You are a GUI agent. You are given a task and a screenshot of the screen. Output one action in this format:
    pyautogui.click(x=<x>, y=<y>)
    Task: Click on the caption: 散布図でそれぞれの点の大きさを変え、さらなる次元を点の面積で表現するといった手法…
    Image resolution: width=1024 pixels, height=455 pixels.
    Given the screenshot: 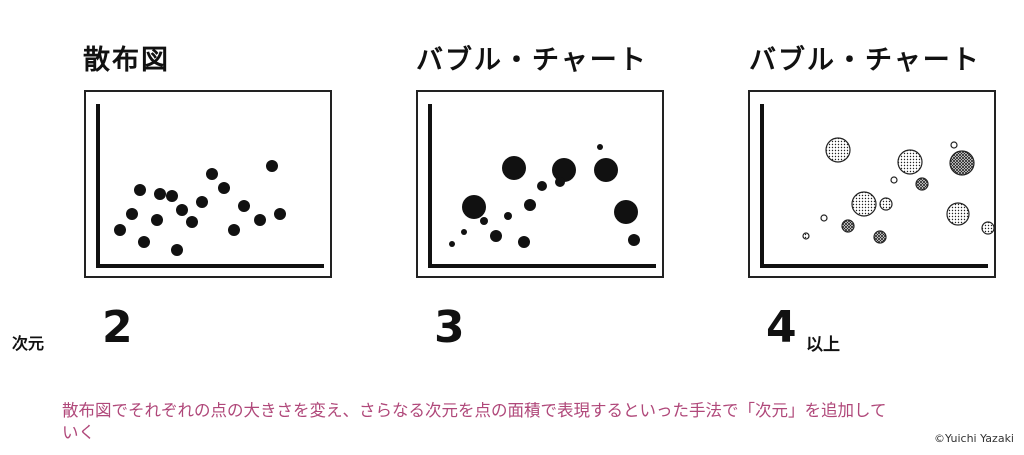 What is the action you would take?
    pyautogui.click(x=474, y=421)
    